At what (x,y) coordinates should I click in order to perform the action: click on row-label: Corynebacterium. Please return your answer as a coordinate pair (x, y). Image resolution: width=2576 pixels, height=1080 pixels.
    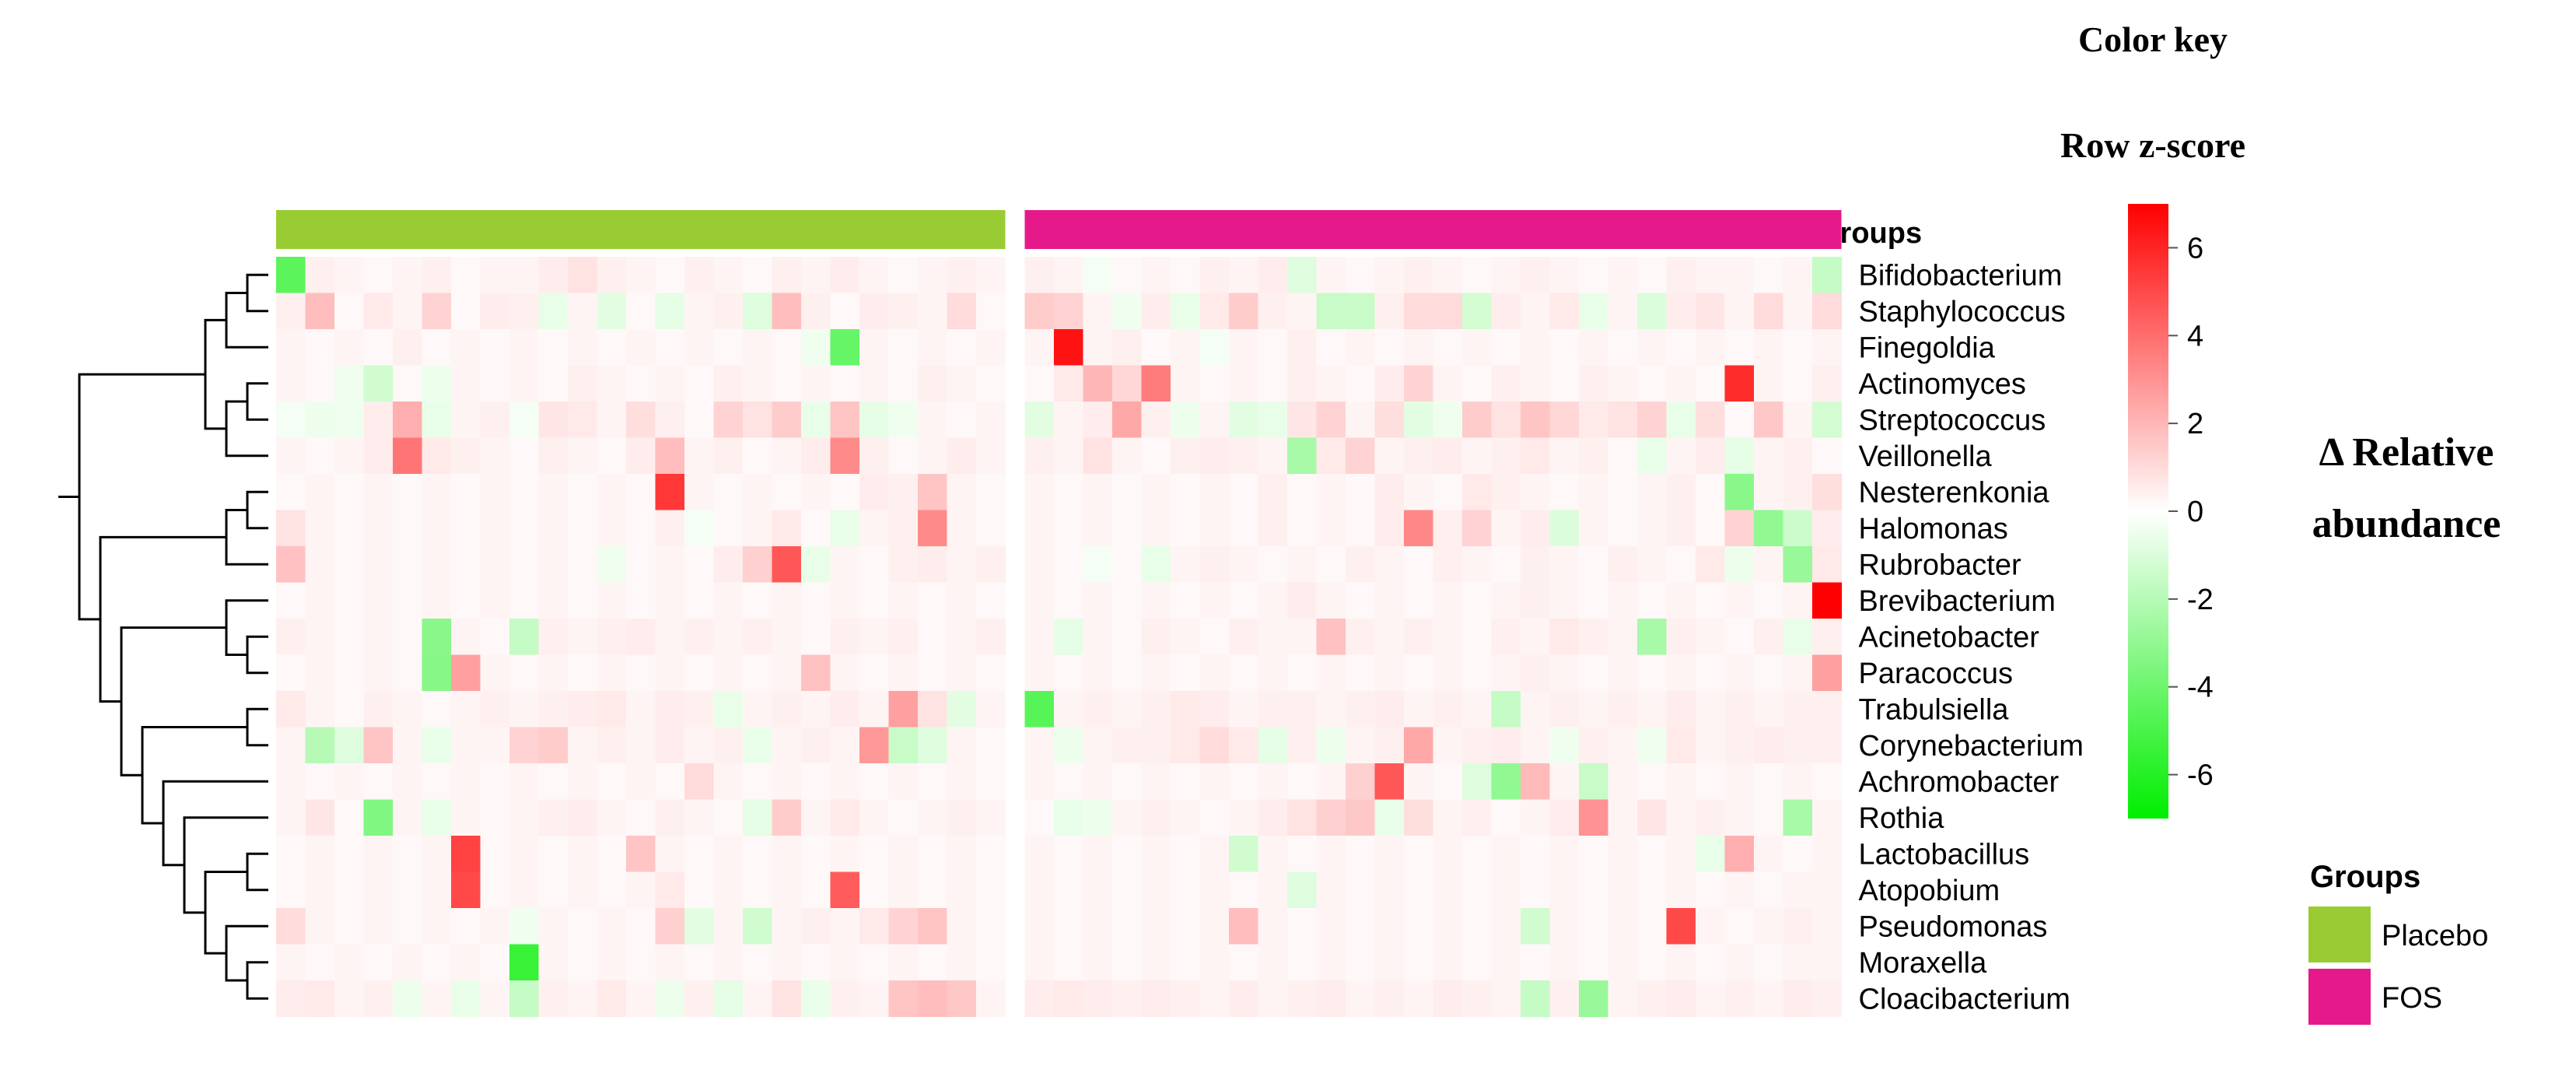
    Looking at the image, I should click on (1972, 746).